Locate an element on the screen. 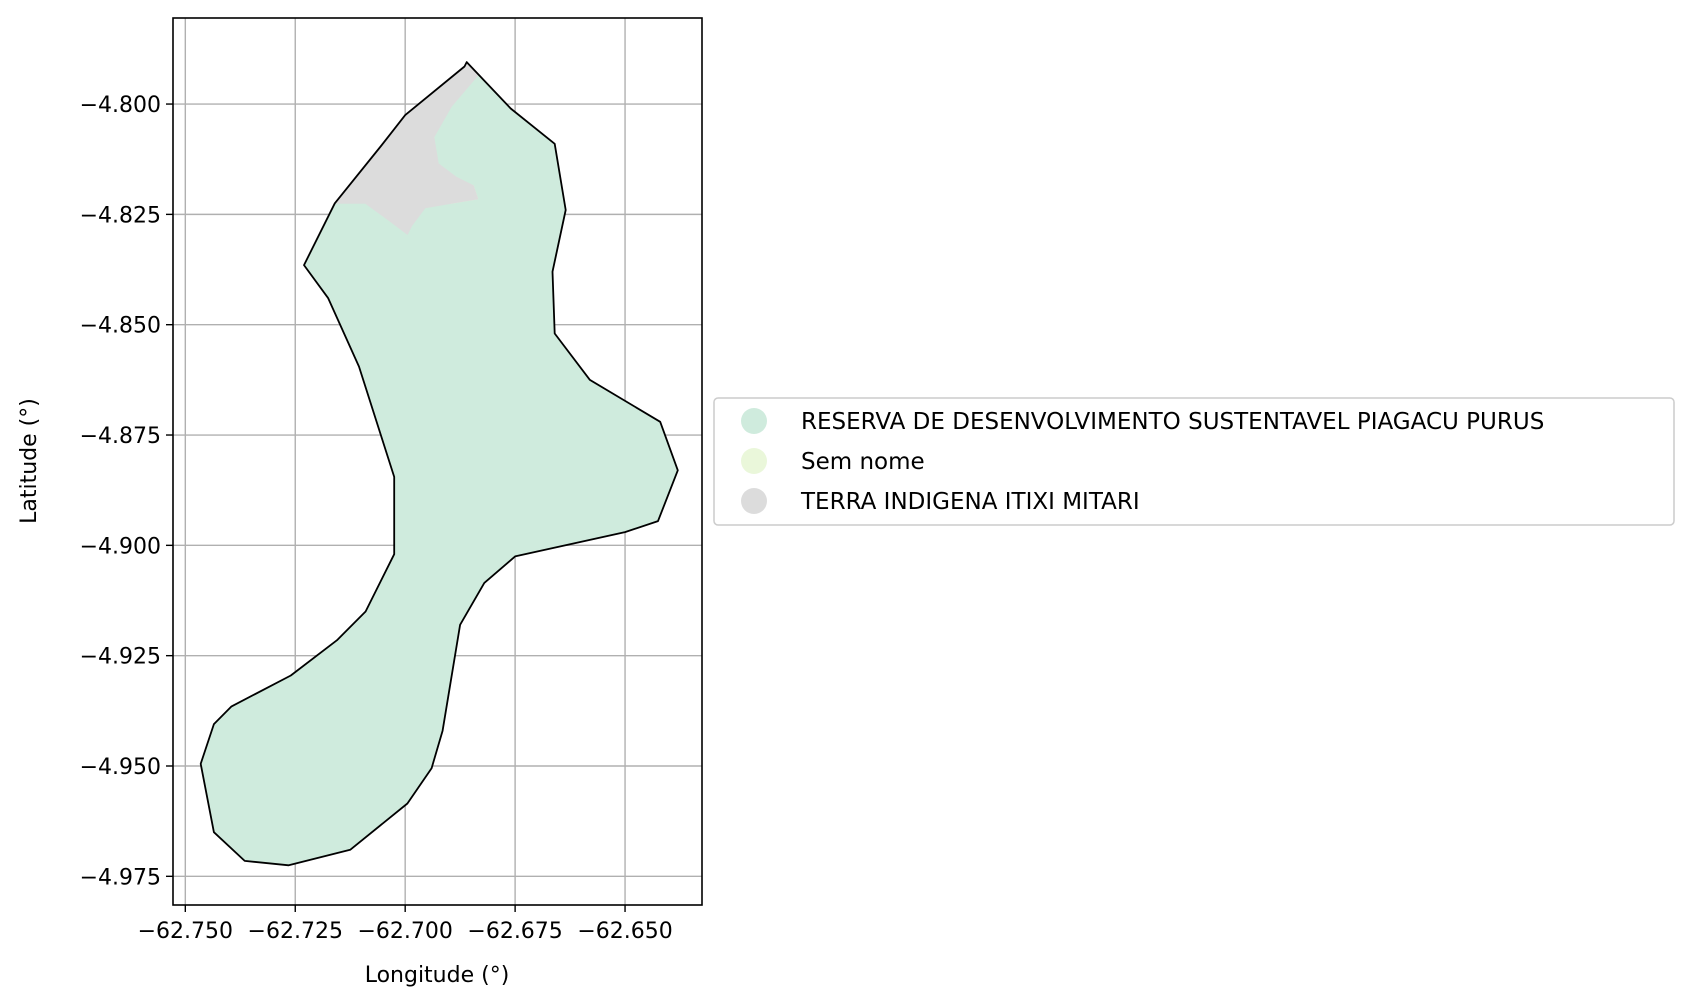 The width and height of the screenshot is (1691, 1006). legend-label-2: TERRA INDIGENA ITIXI MITARI is located at coordinates (970, 502).